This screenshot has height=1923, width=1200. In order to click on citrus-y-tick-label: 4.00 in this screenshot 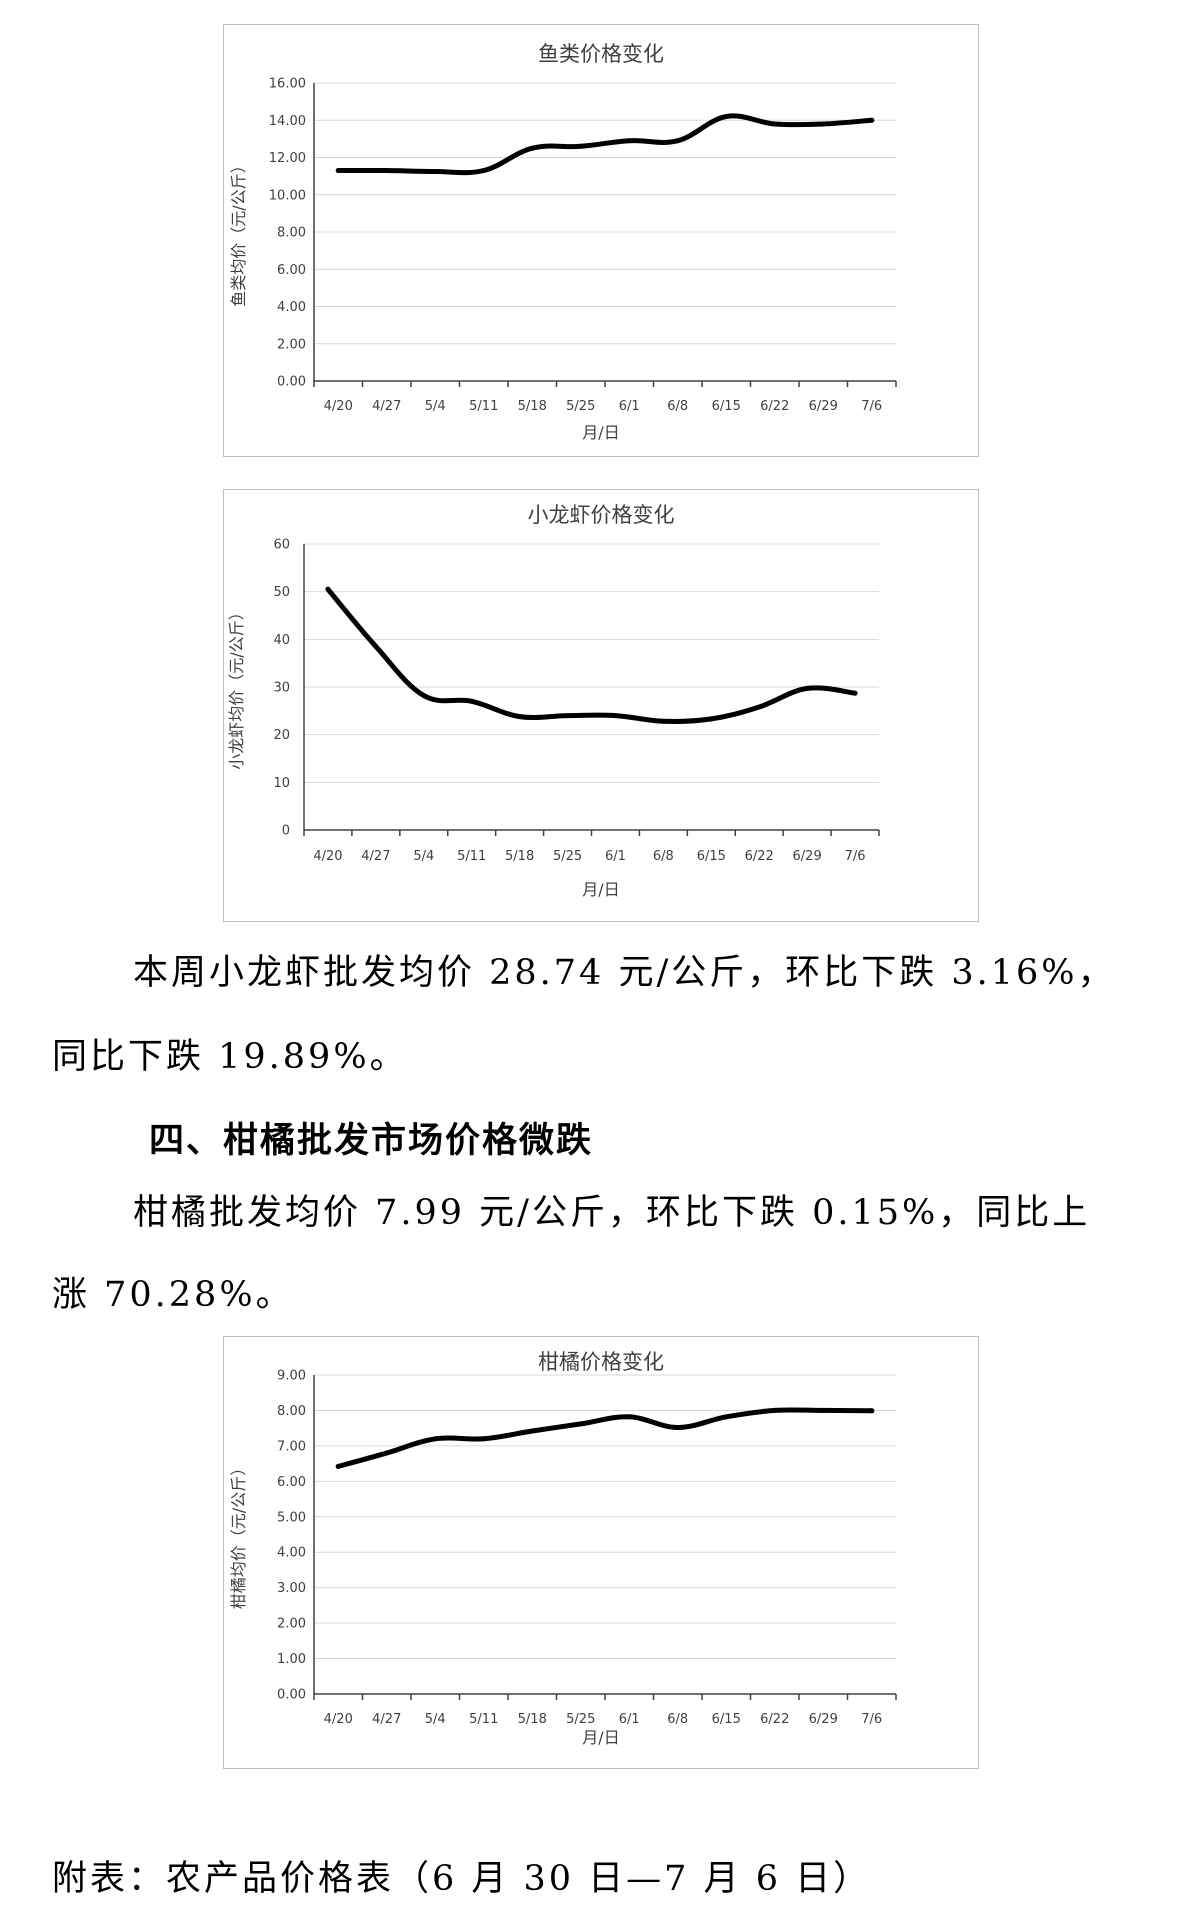, I will do `click(291, 1553)`.